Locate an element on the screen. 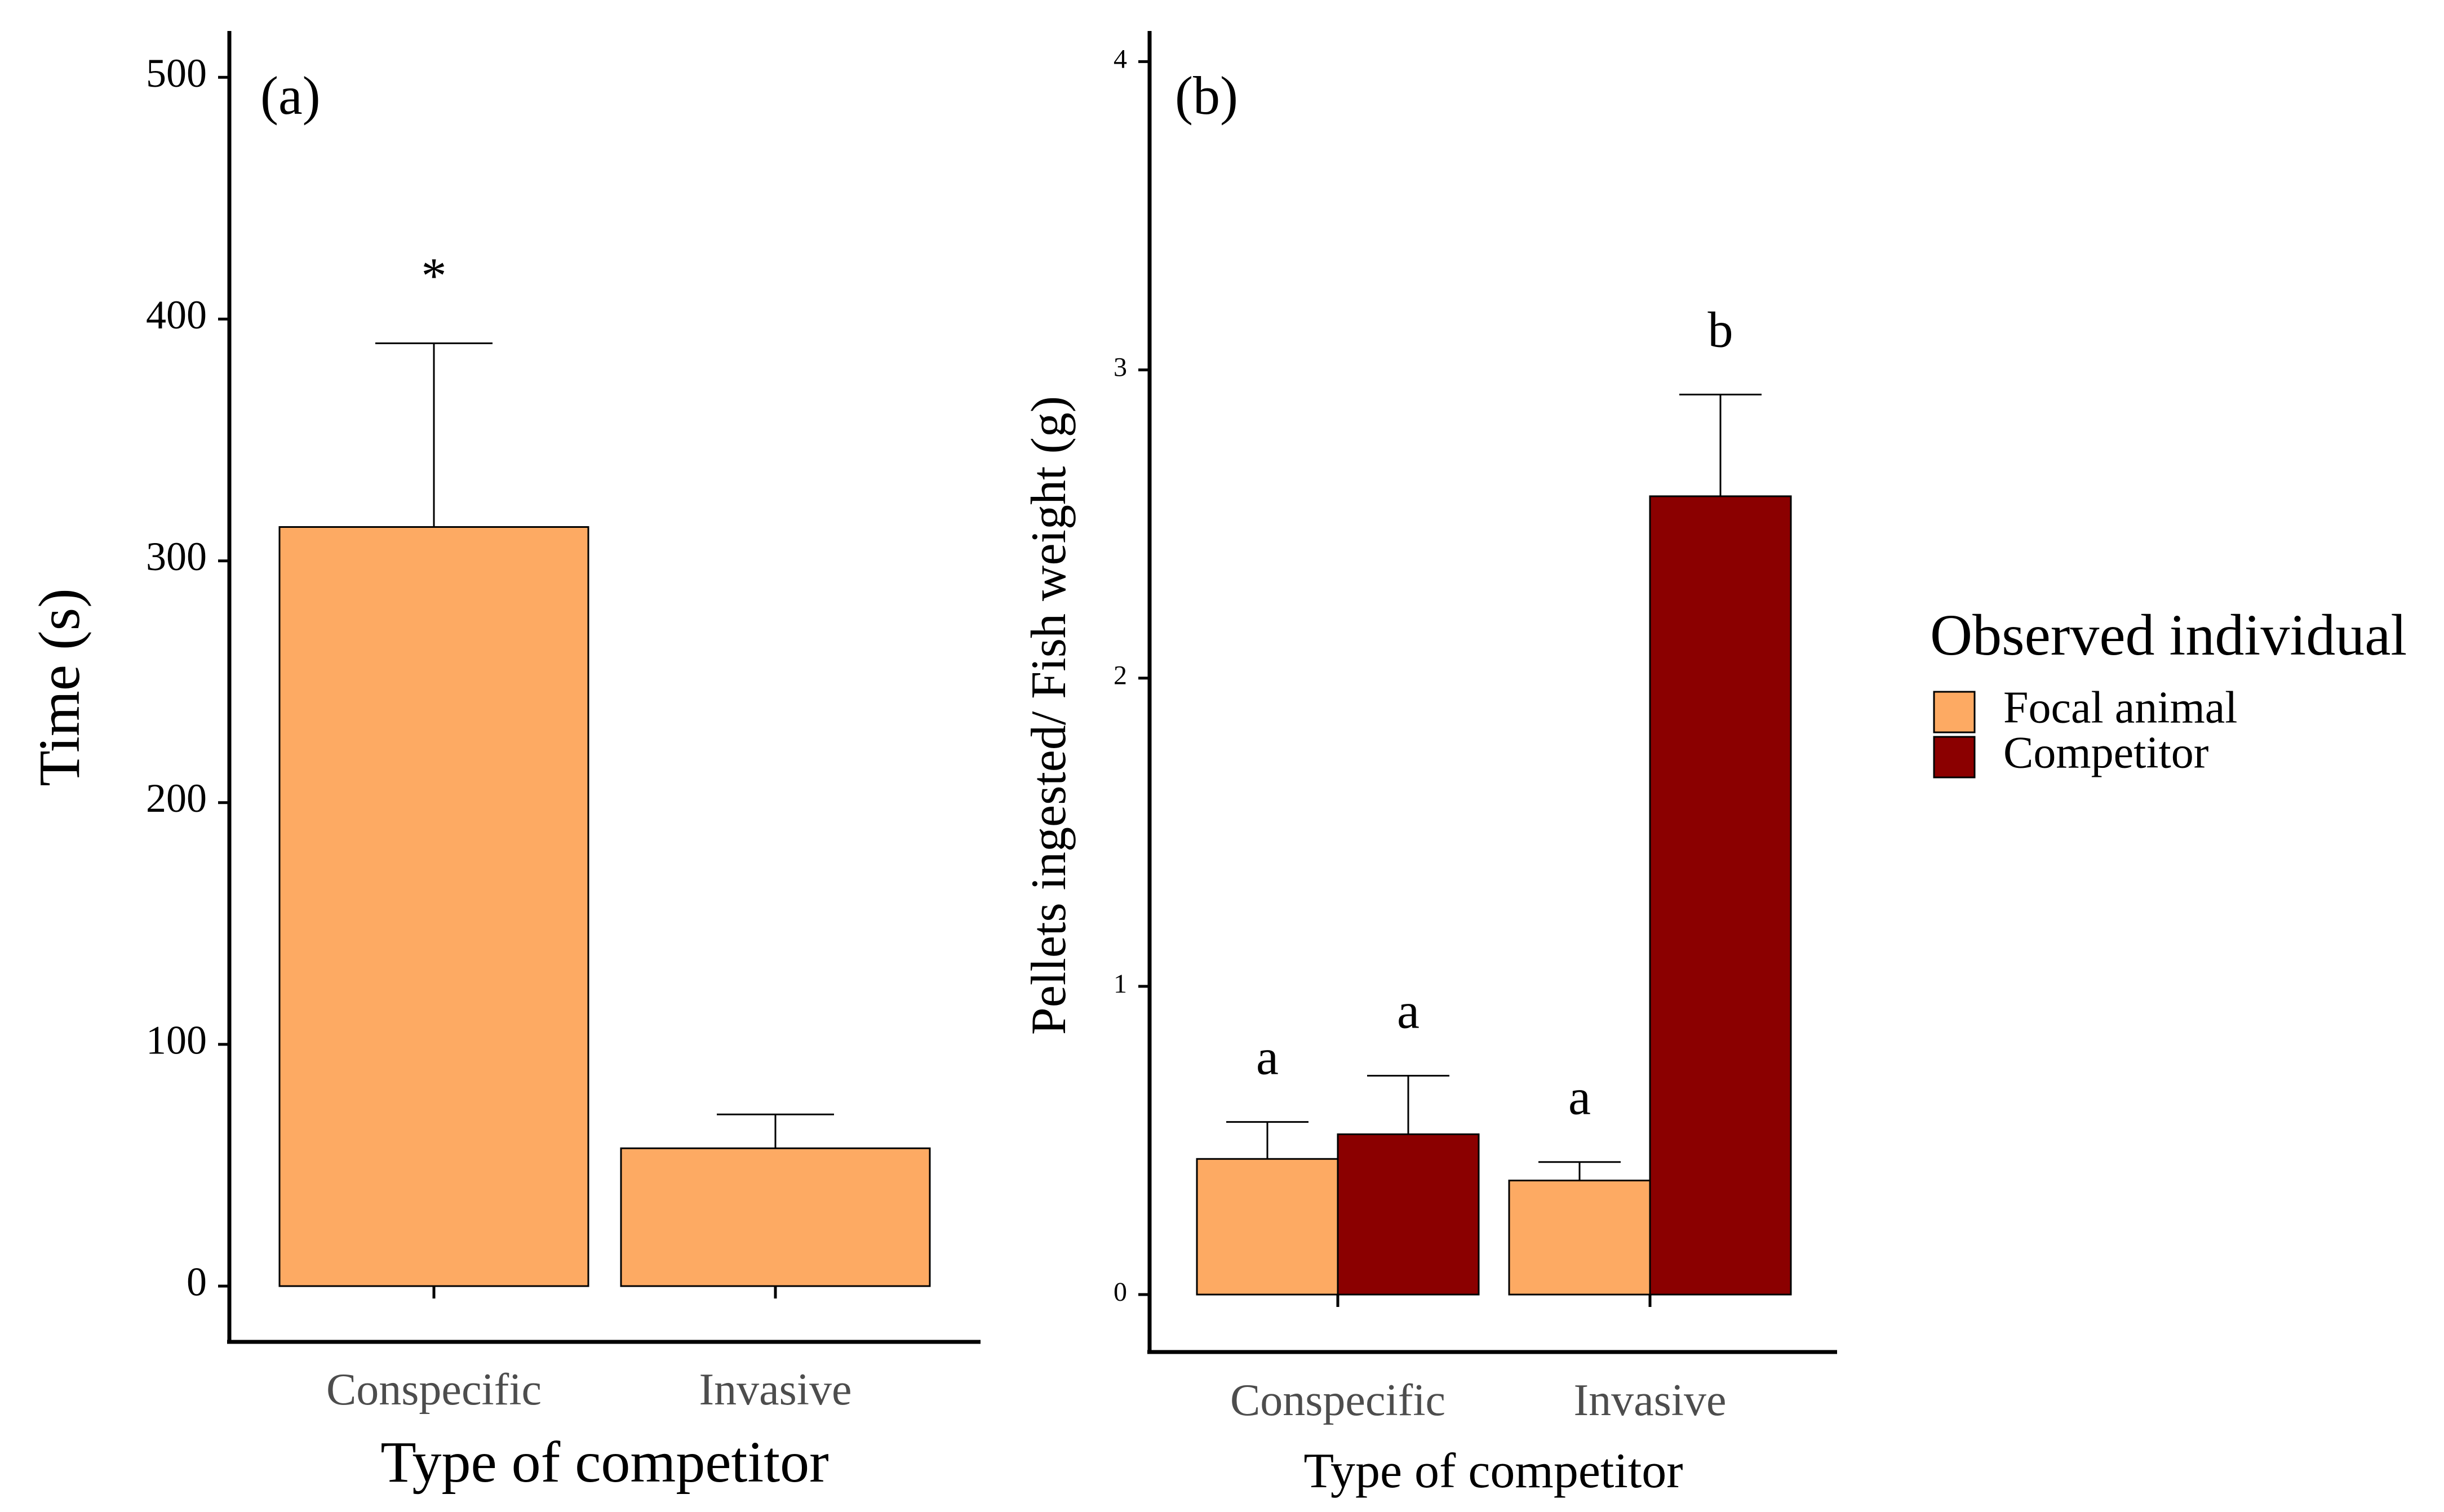 The width and height of the screenshot is (2444, 1512). b-y-tick-label: 3 is located at coordinates (1120, 368).